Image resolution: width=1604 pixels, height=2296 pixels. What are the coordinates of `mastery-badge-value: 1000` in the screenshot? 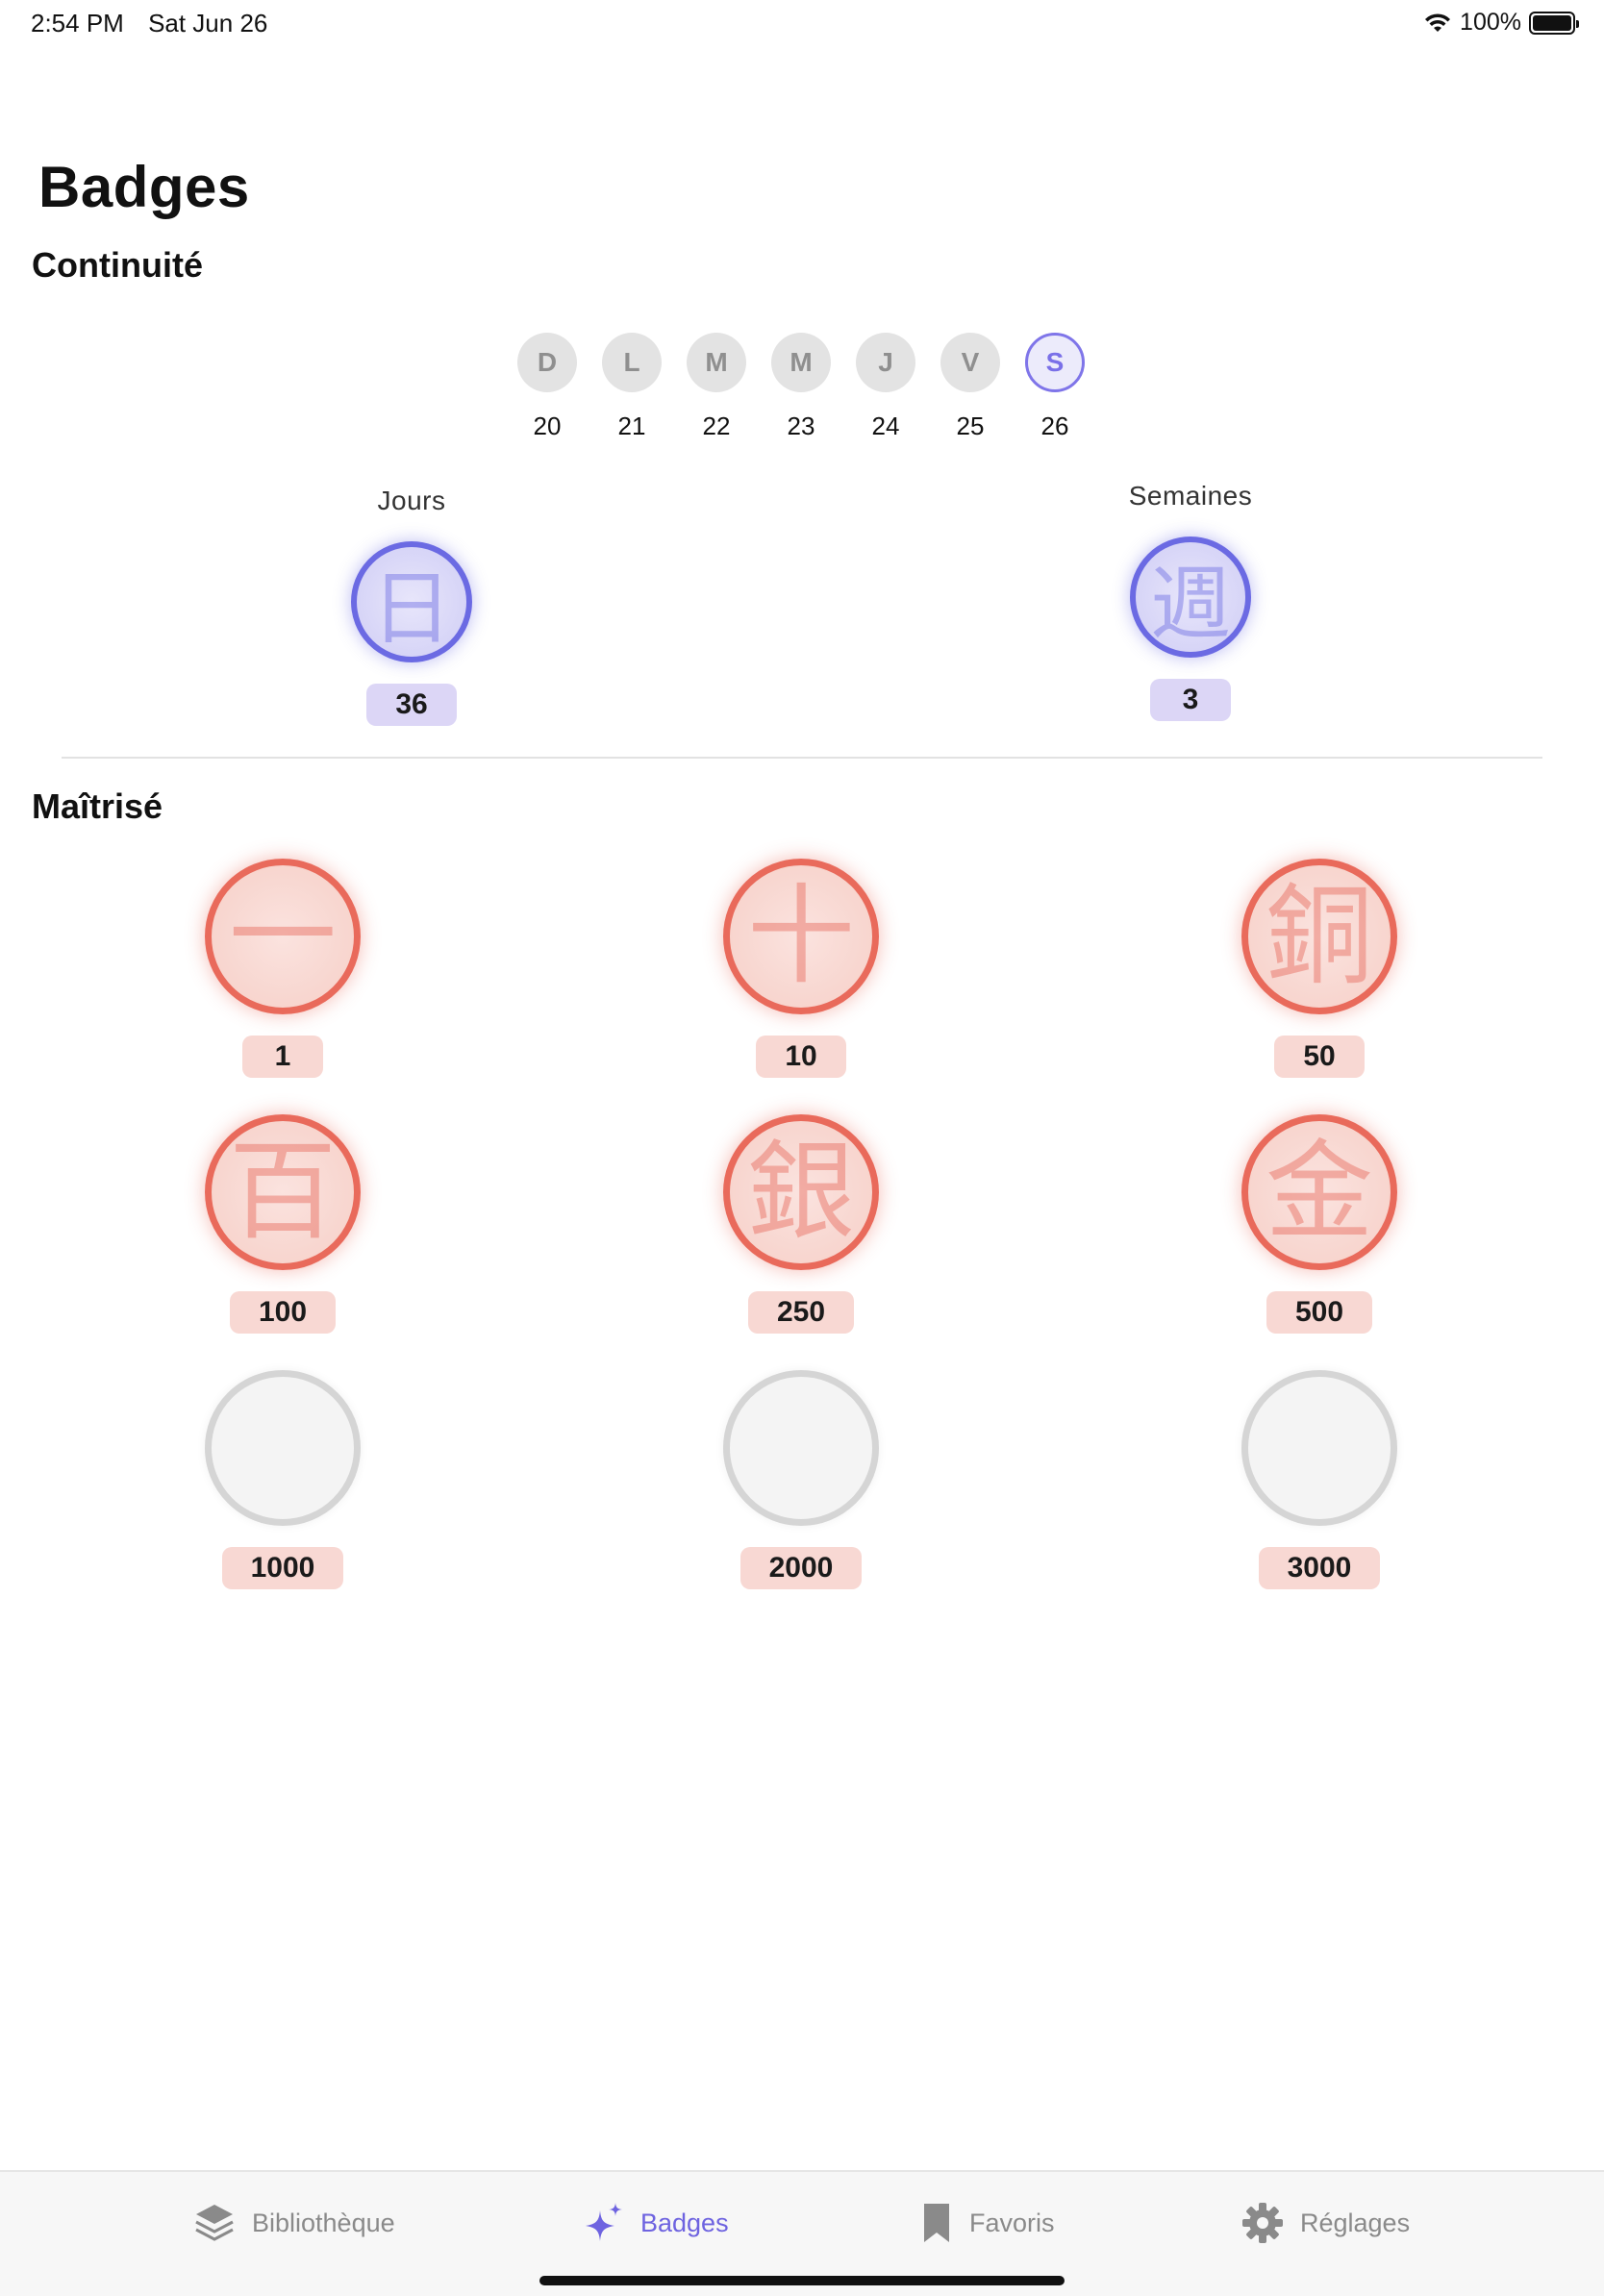 It's located at (282, 1568).